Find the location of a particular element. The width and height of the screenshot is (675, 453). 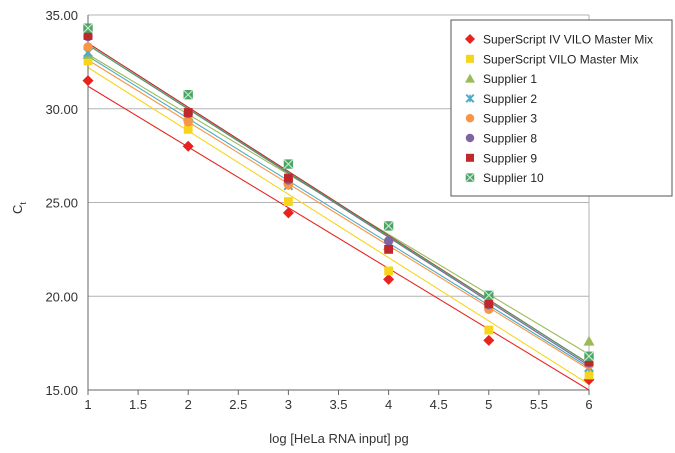

x-tick-label: 1.5 is located at coordinates (138, 404).